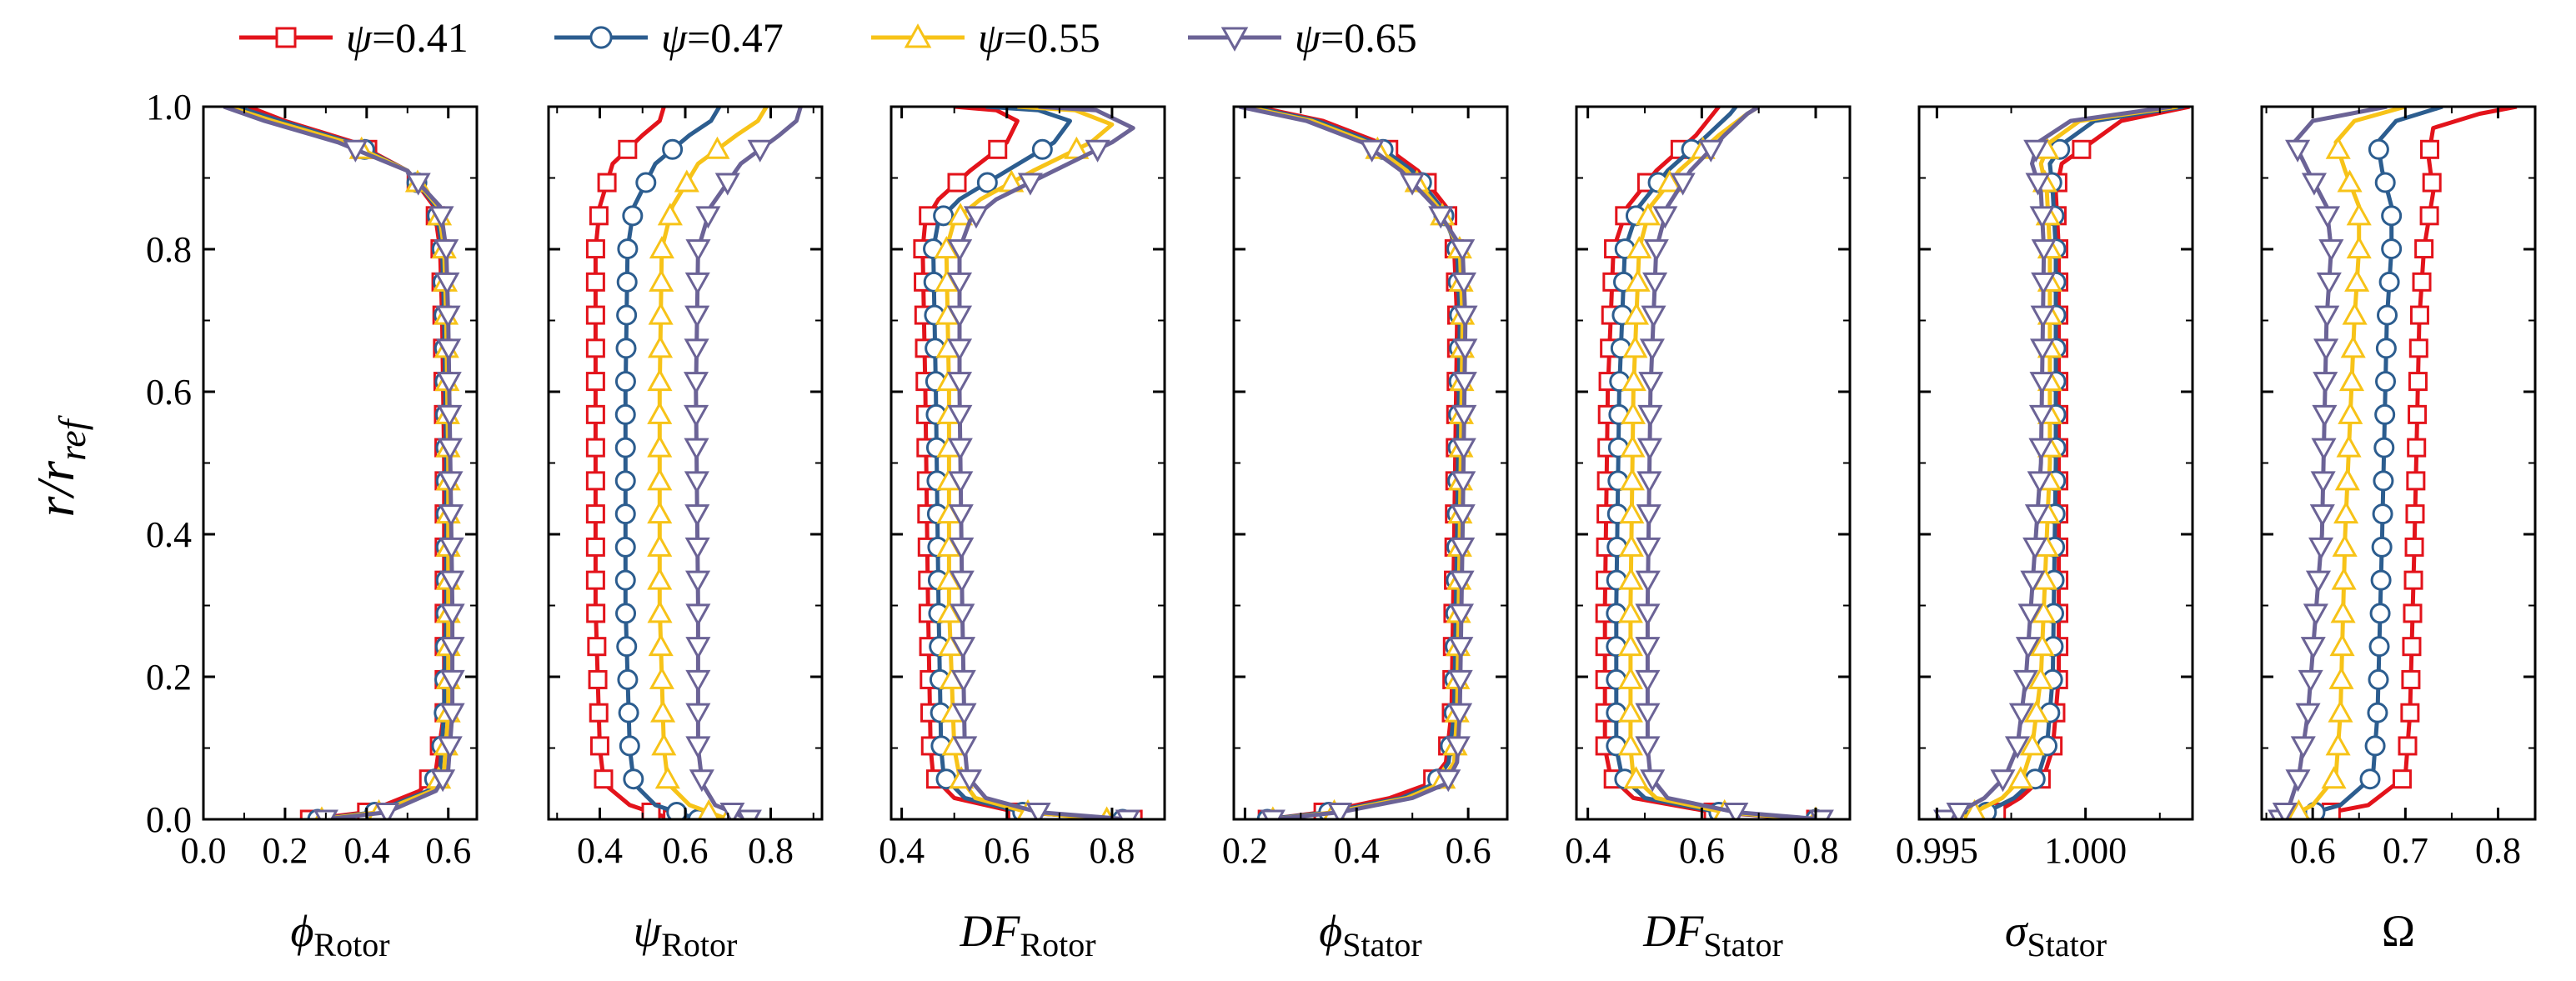 This screenshot has width=2576, height=981. Describe the element at coordinates (407, 38) in the screenshot. I see `legend-label: ψ=0.41` at that location.